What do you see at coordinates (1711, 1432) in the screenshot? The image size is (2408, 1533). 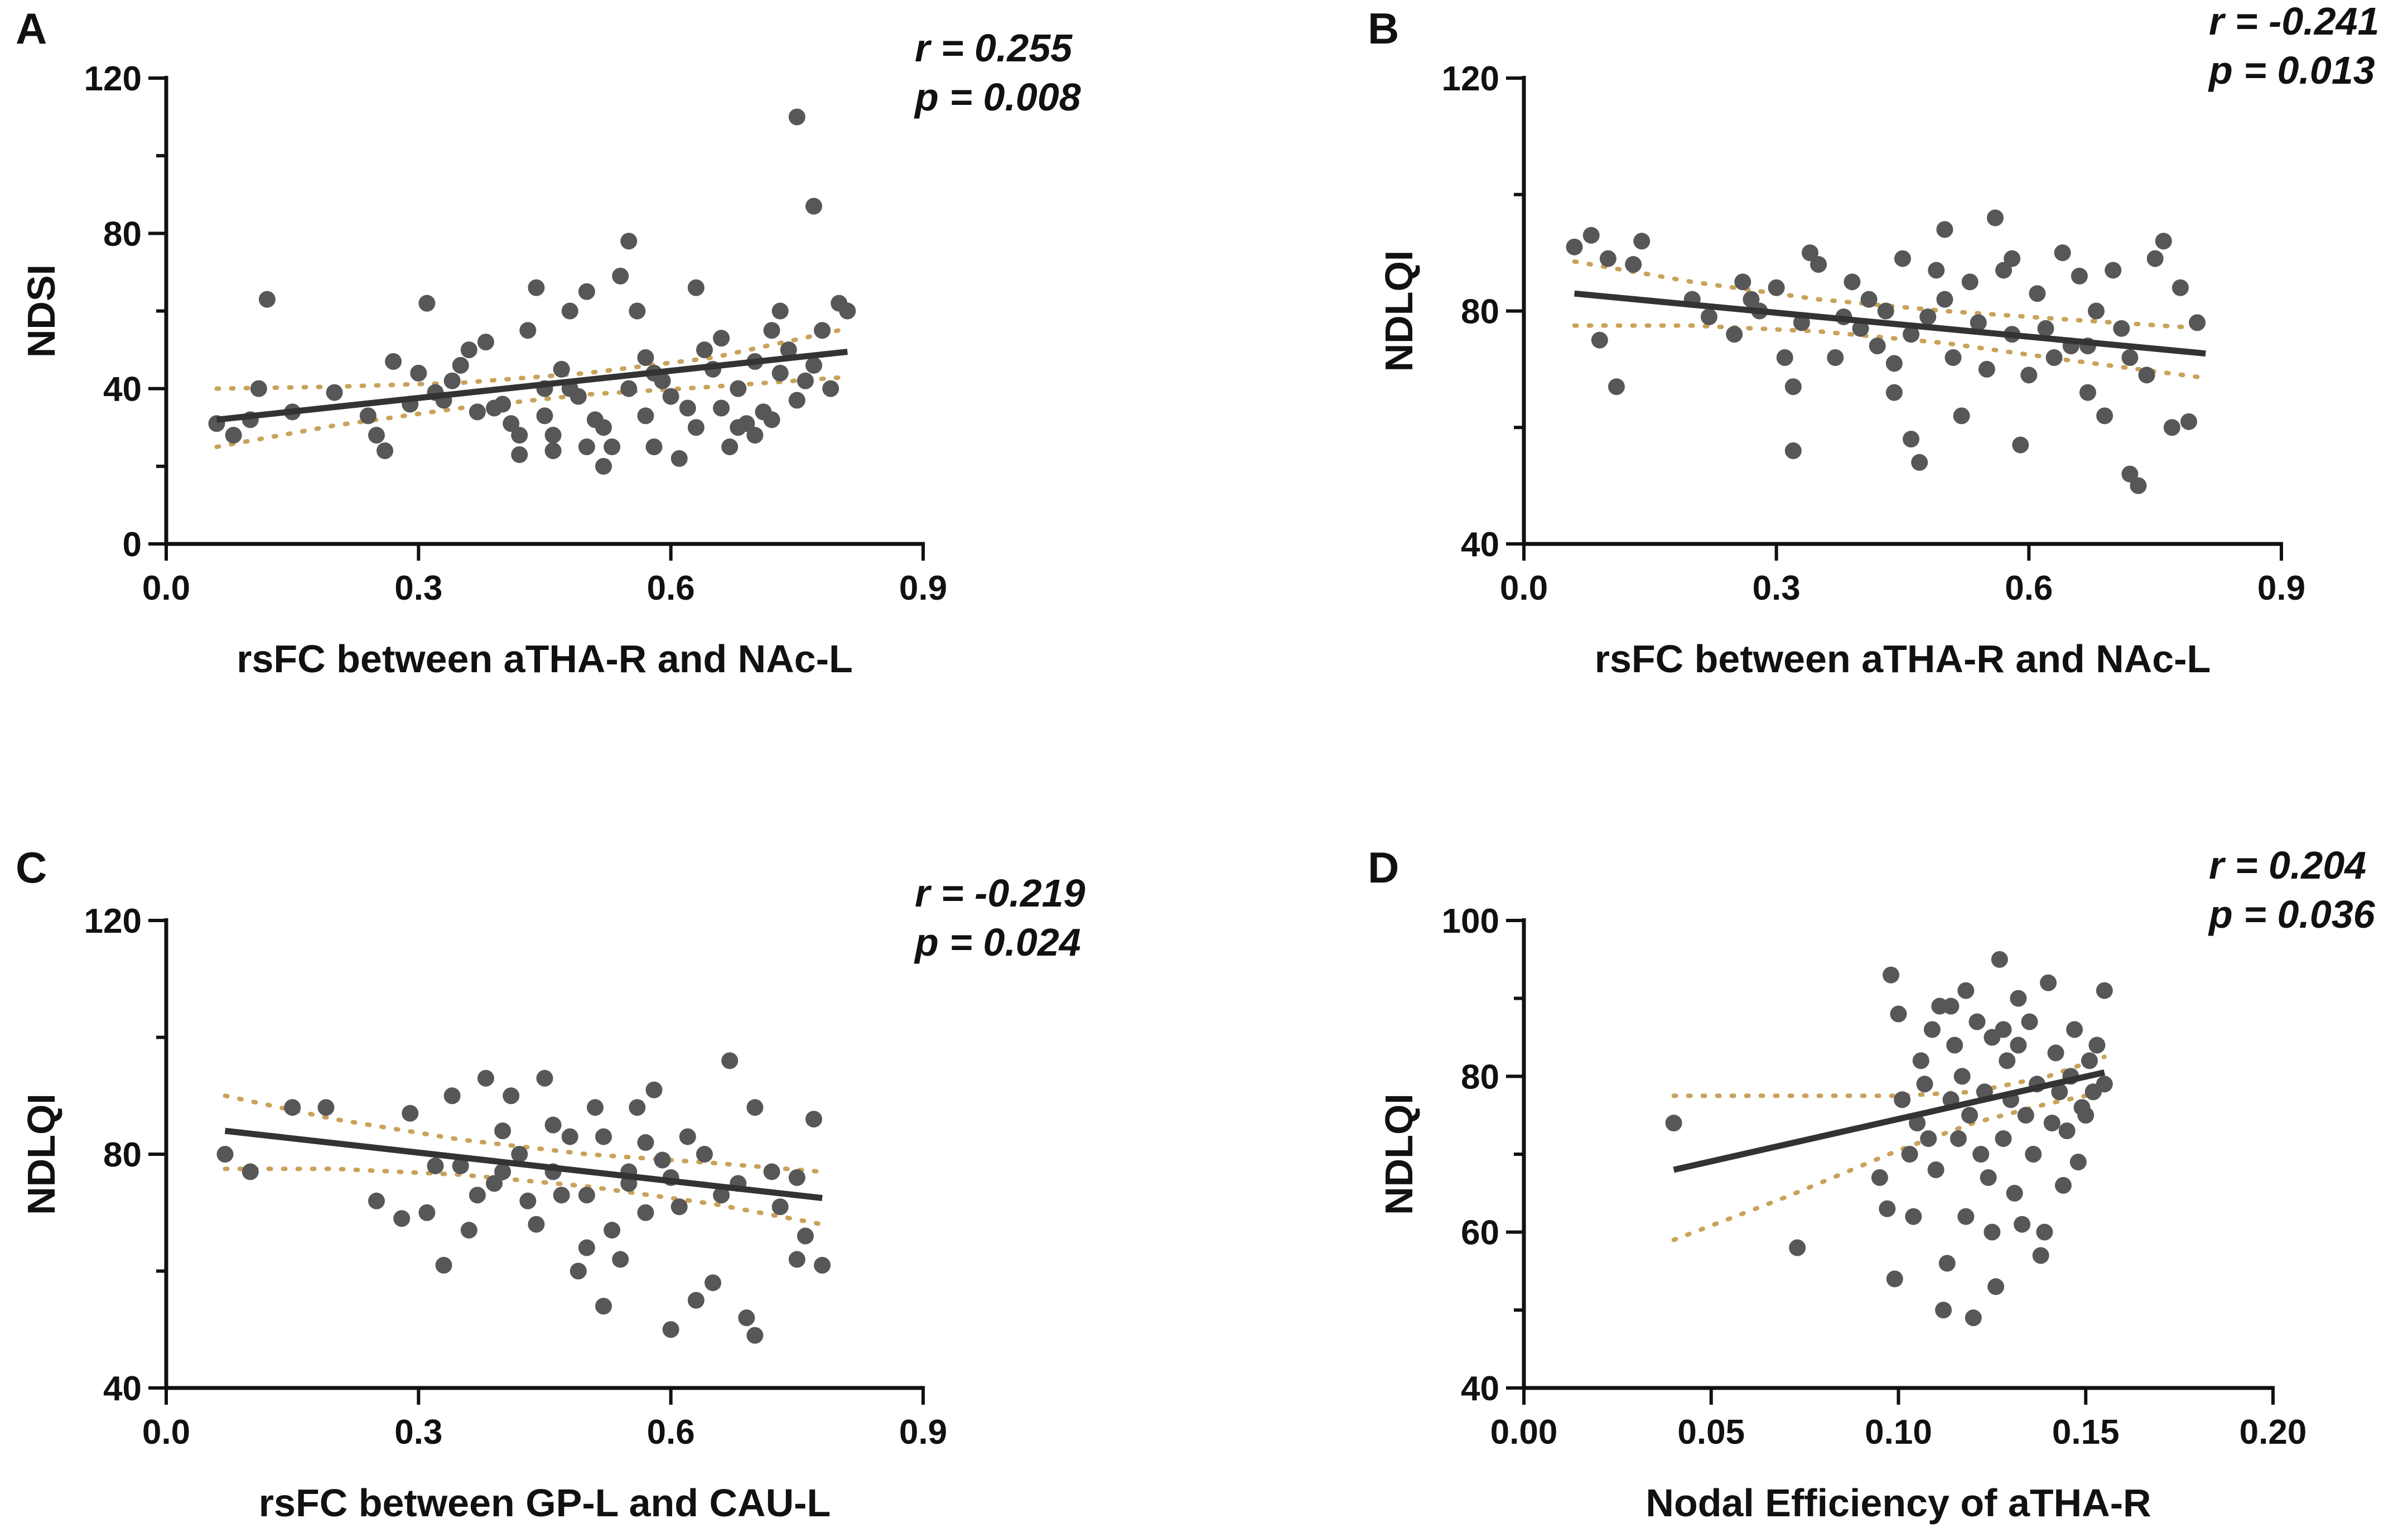 I see `x-tick-label: 0.05` at bounding box center [1711, 1432].